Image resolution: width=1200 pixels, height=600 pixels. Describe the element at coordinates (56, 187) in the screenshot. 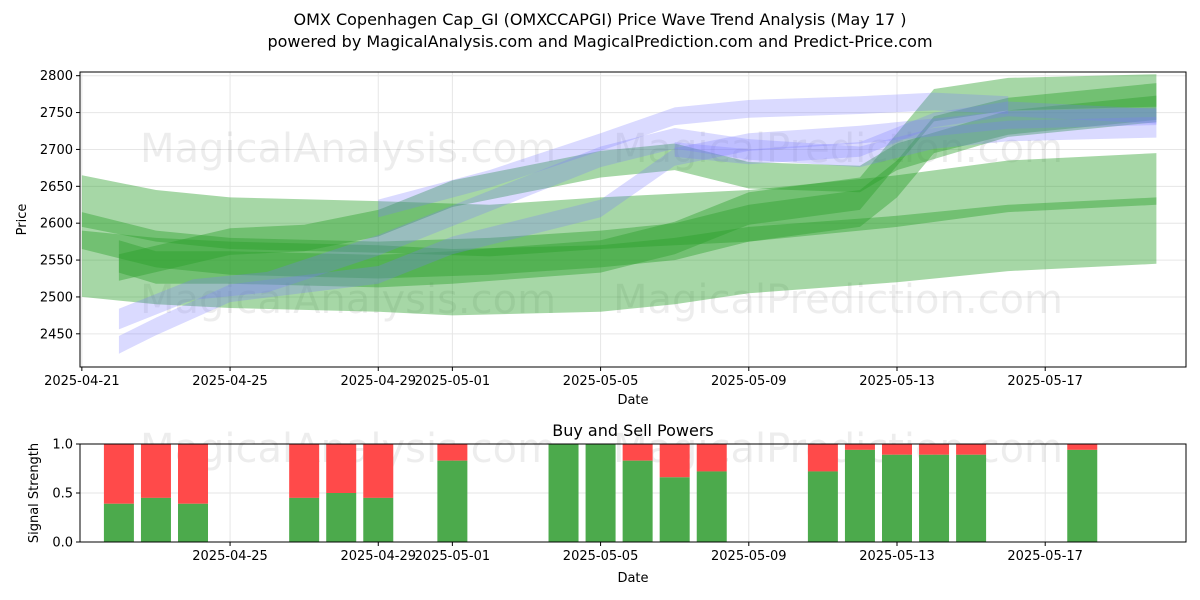

I see `y-tick-label: 2650` at that location.